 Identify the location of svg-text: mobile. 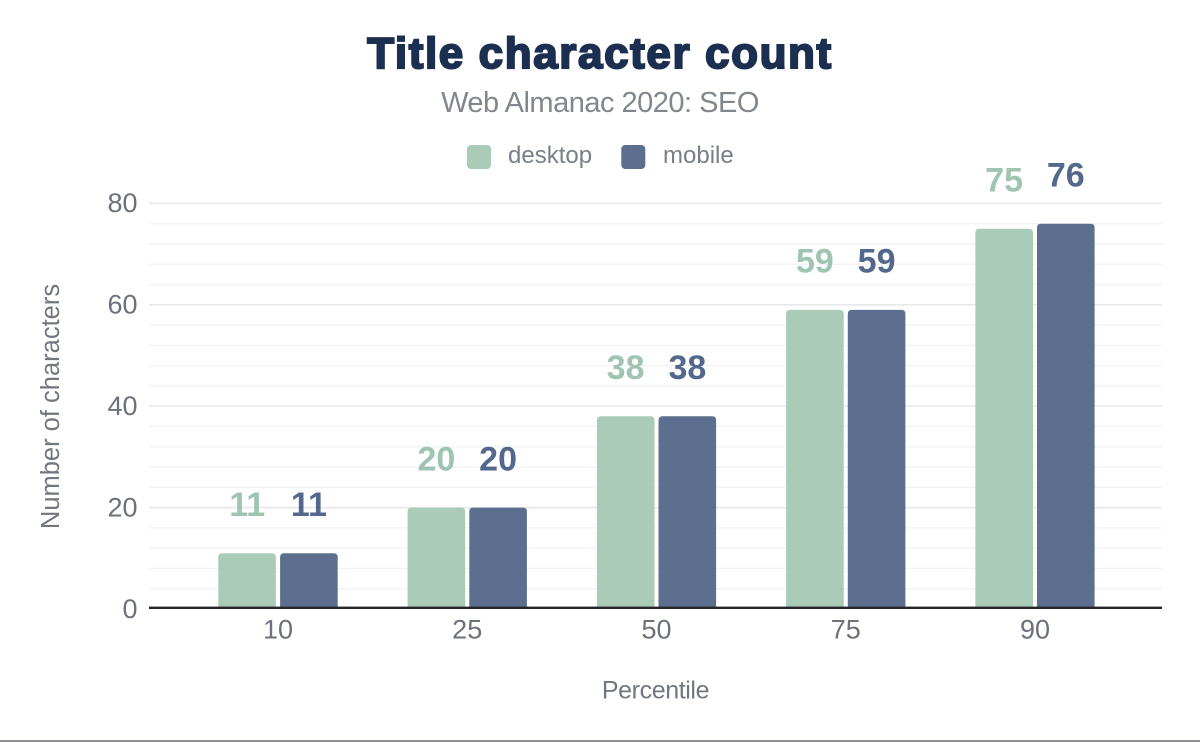
(698, 155).